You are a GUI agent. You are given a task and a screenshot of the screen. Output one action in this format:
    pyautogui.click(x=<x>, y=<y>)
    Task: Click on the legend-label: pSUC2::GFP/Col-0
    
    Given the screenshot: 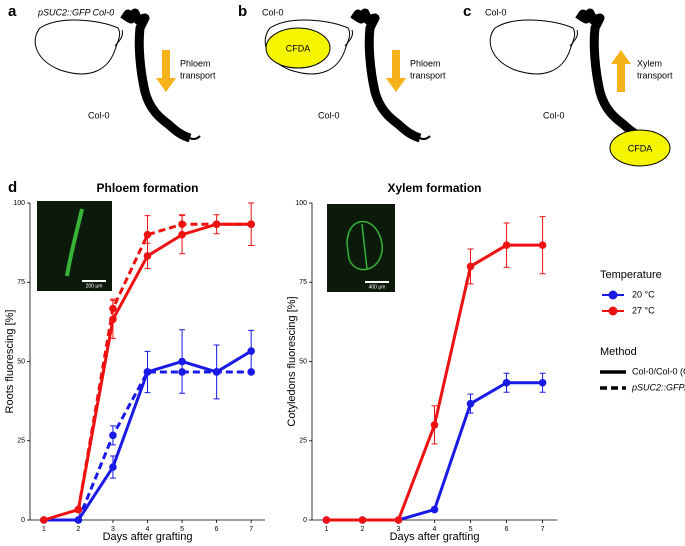 What is the action you would take?
    pyautogui.click(x=658, y=387)
    